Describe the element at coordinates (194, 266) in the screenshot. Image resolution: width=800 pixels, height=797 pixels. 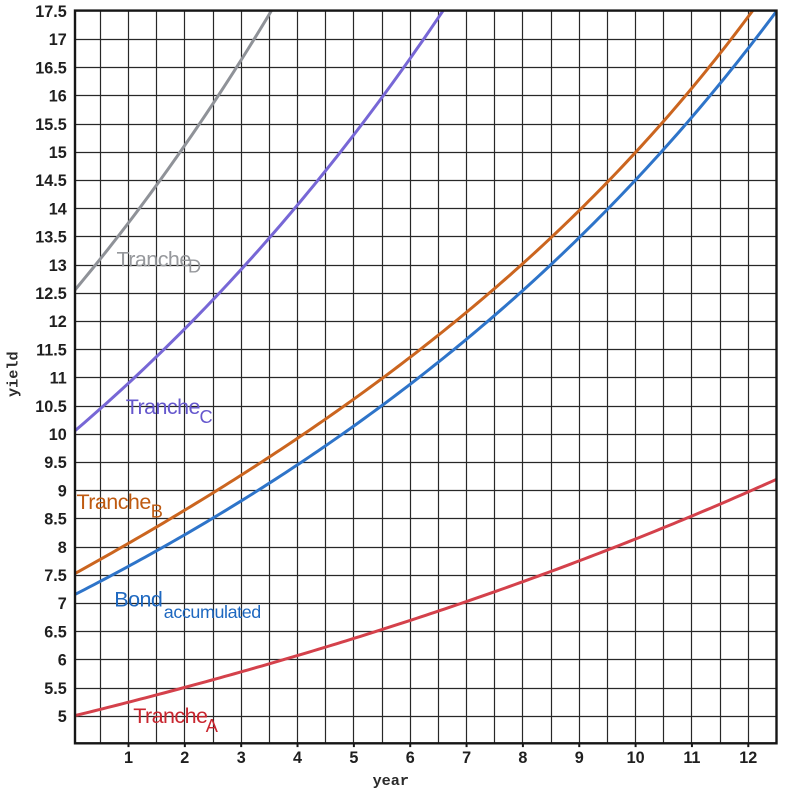
I see `svg-text: D` at that location.